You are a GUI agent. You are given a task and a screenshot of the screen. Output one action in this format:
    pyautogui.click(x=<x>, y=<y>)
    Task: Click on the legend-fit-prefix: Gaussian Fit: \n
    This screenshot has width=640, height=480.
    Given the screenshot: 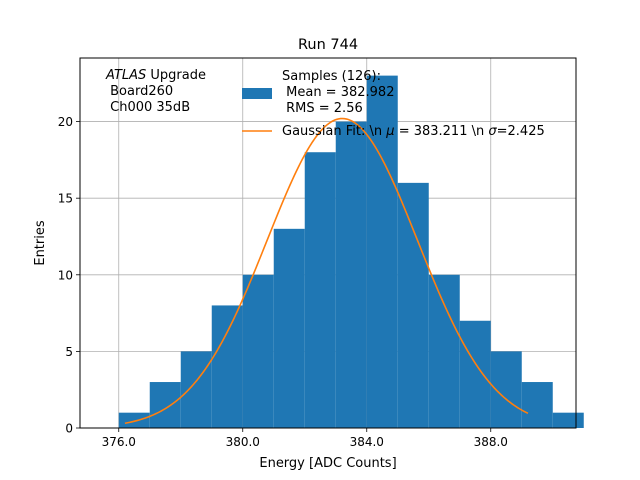 What is the action you would take?
    pyautogui.click(x=334, y=131)
    